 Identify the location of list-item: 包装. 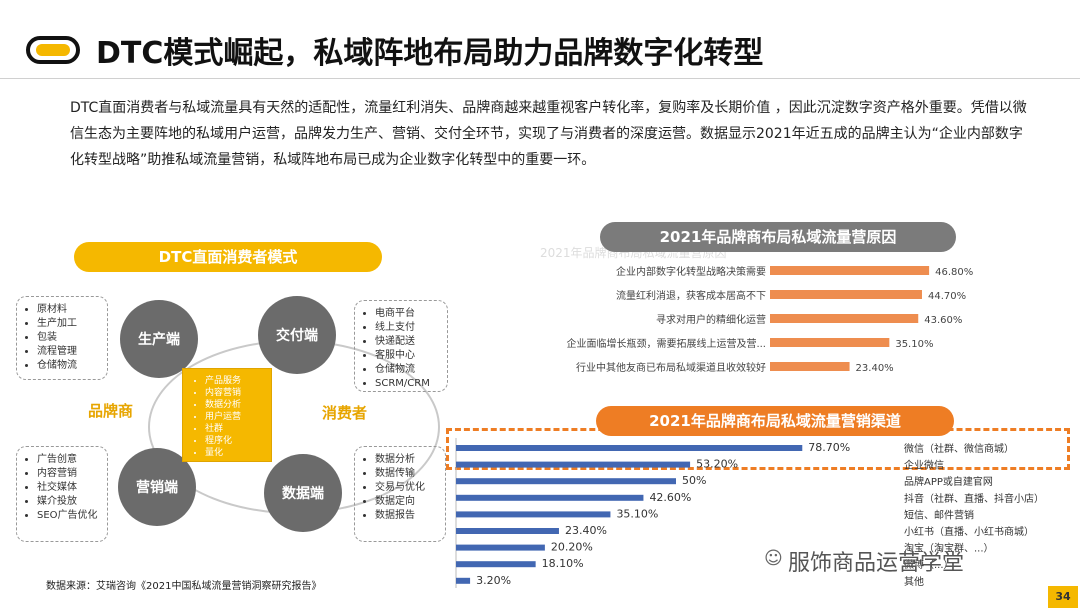
(69, 338).